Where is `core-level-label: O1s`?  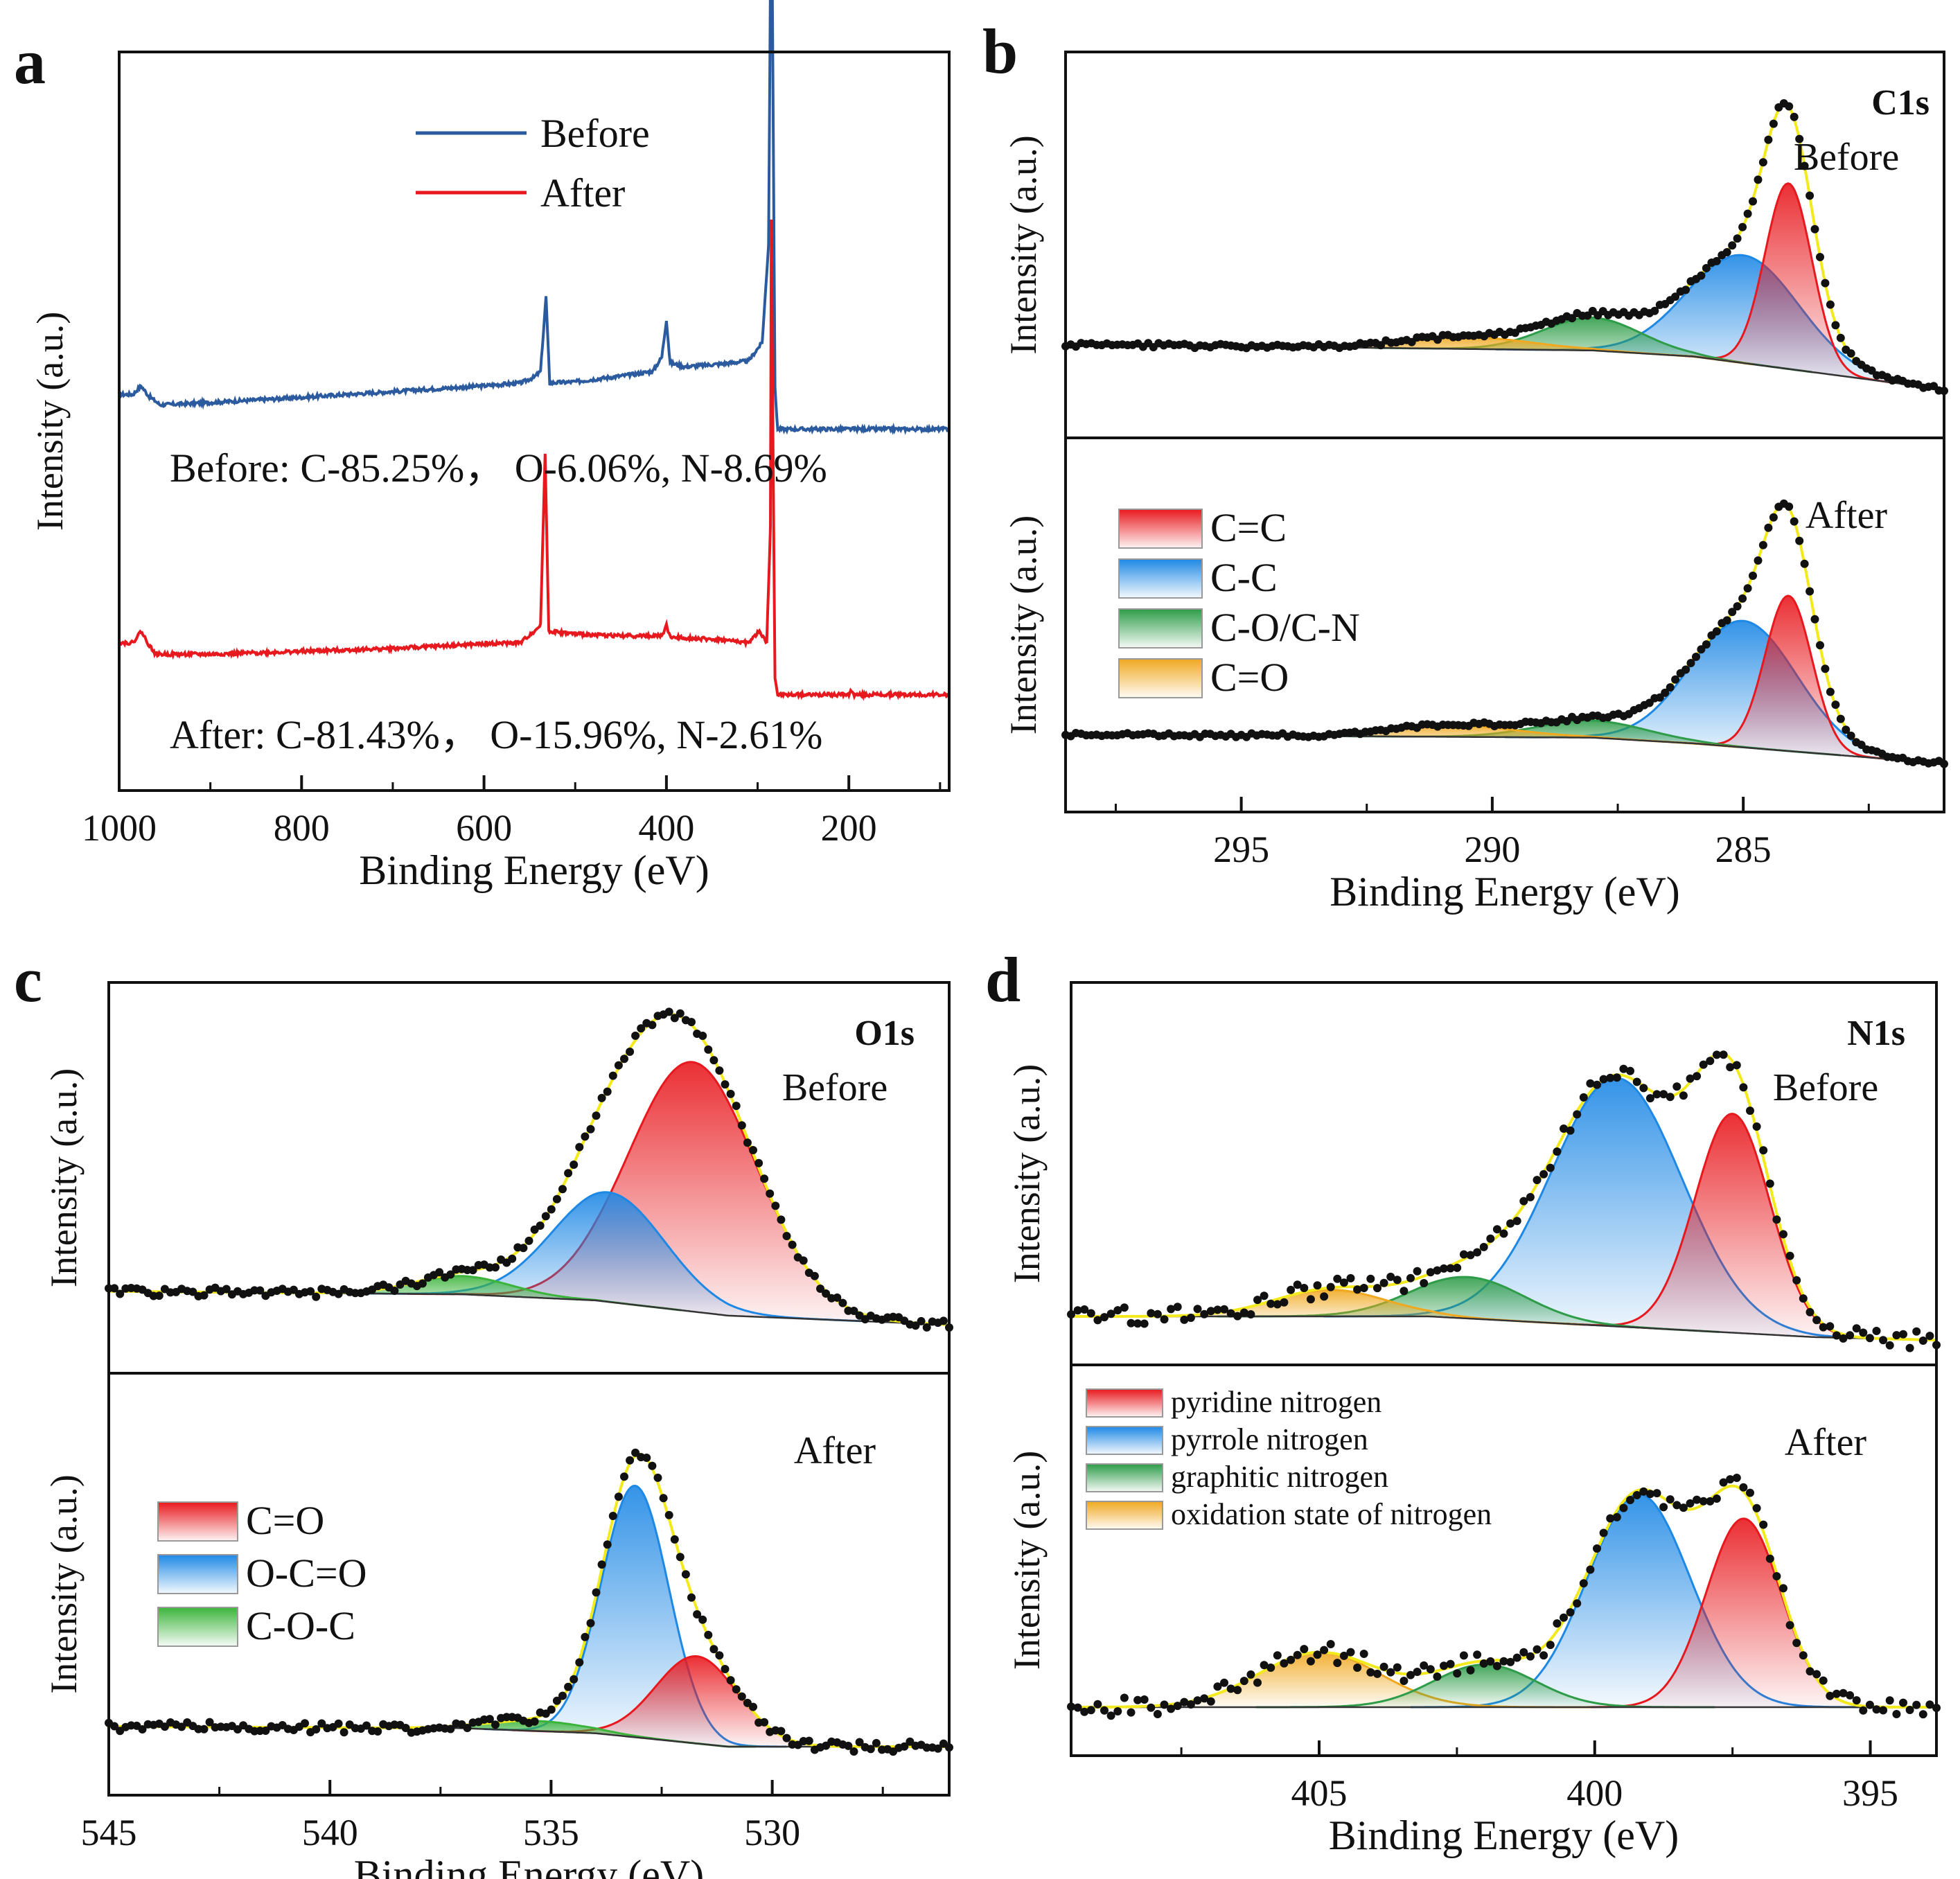
core-level-label: O1s is located at coordinates (884, 1033).